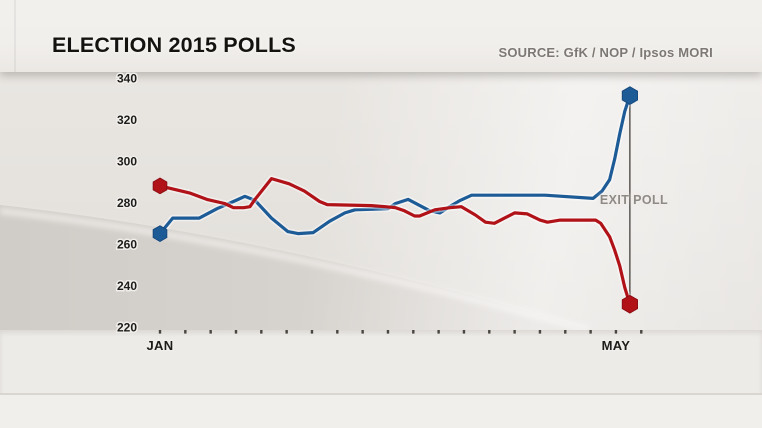 This screenshot has height=428, width=762. Describe the element at coordinates (381, 410) in the screenshot. I see `bottom-strip` at that location.